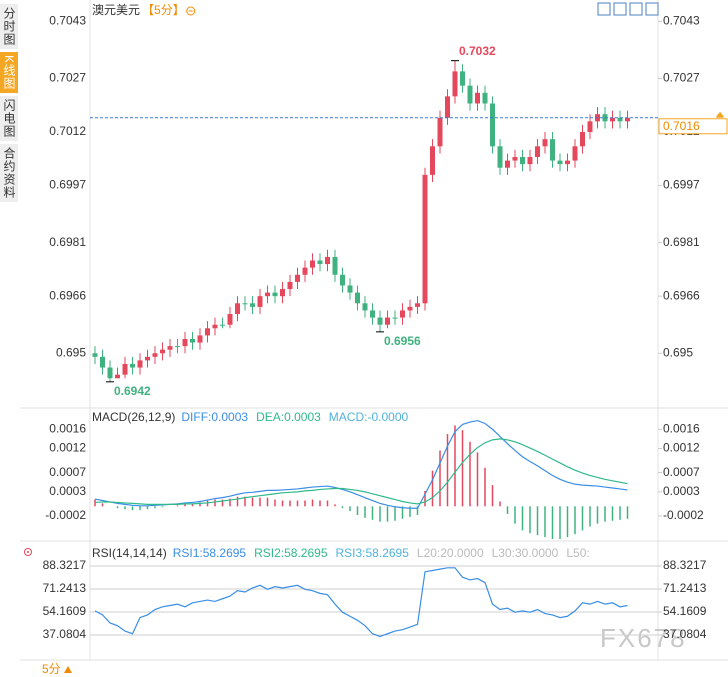 This screenshot has height=677, width=728. Describe the element at coordinates (132, 391) in the screenshot. I see `extreme-label: 0.6942` at that location.